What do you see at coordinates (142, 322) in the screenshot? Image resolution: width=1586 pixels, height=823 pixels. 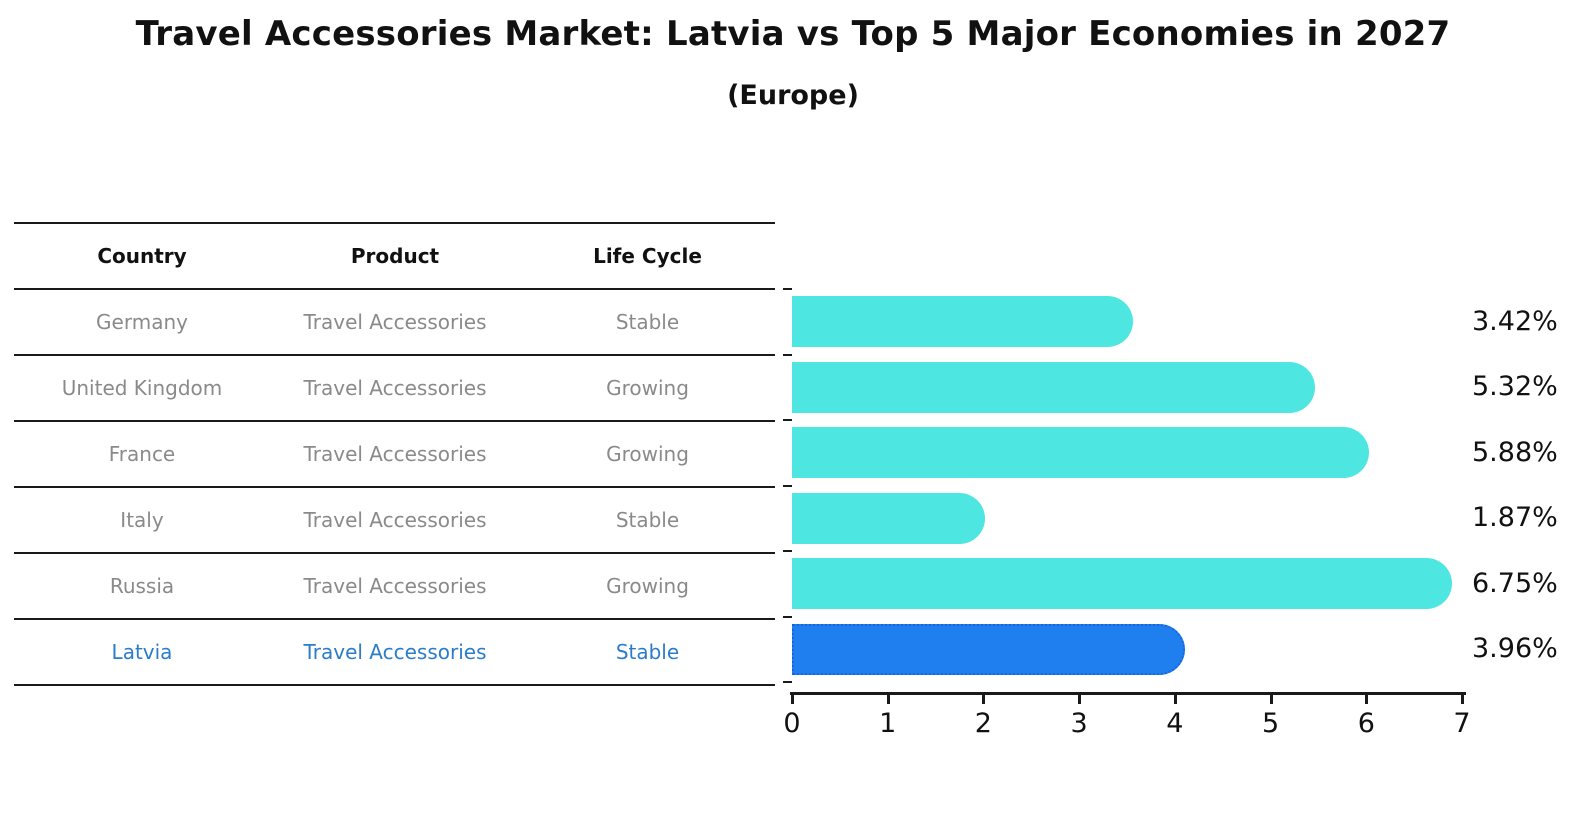 I see `cell-country: Germany` at bounding box center [142, 322].